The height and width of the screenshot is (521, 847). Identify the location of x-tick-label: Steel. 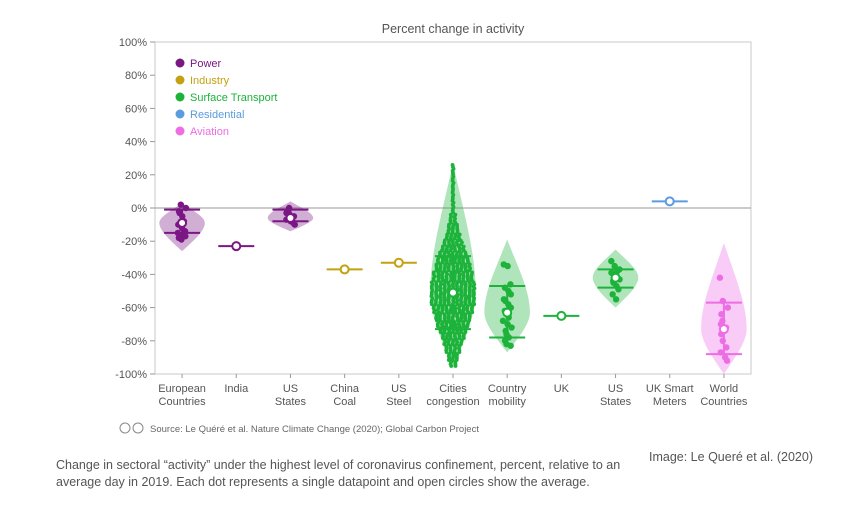
(398, 402).